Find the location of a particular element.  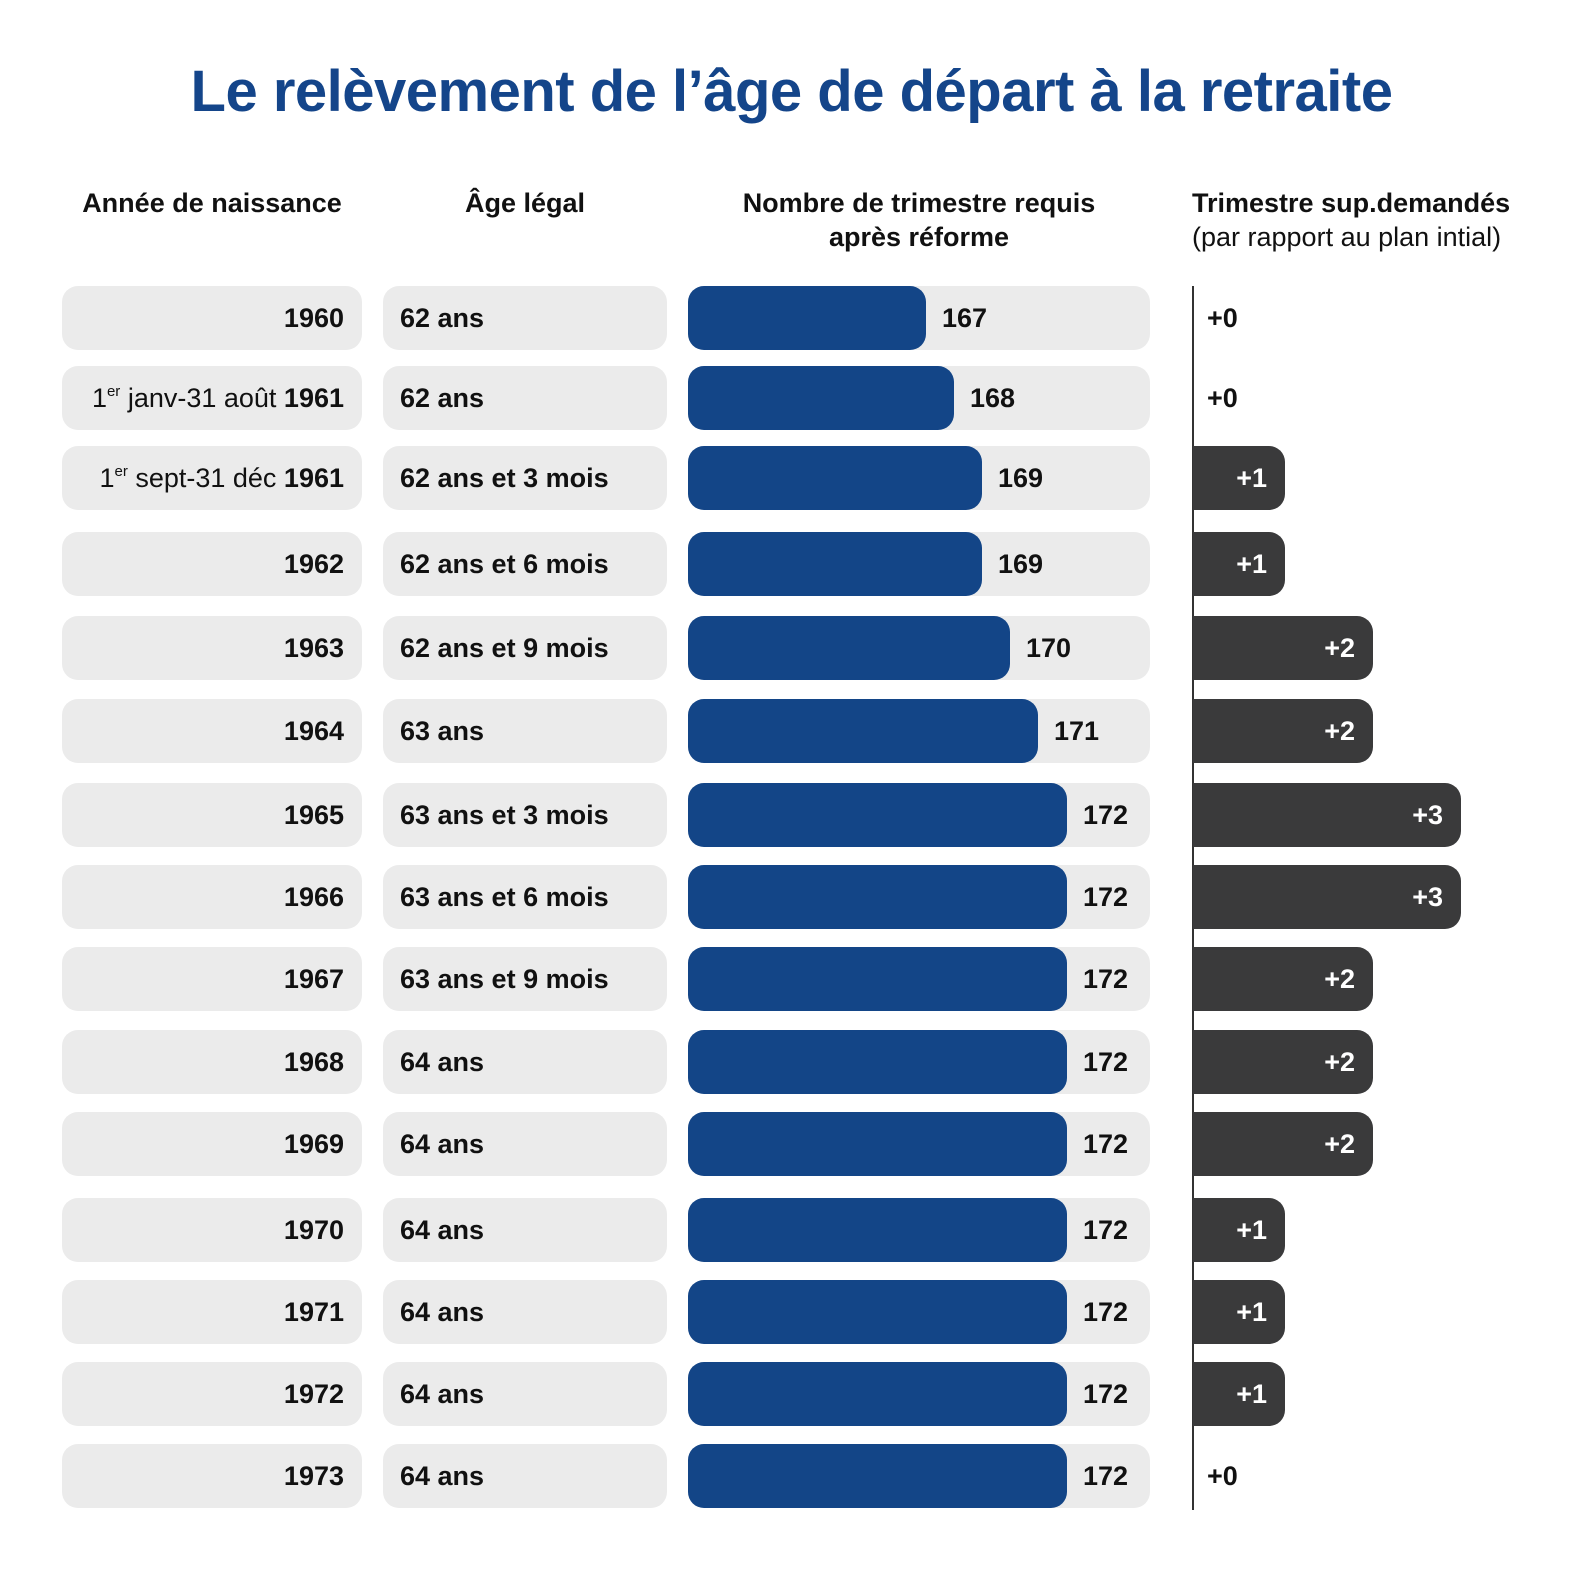

year-value: 1963 is located at coordinates (313, 648).